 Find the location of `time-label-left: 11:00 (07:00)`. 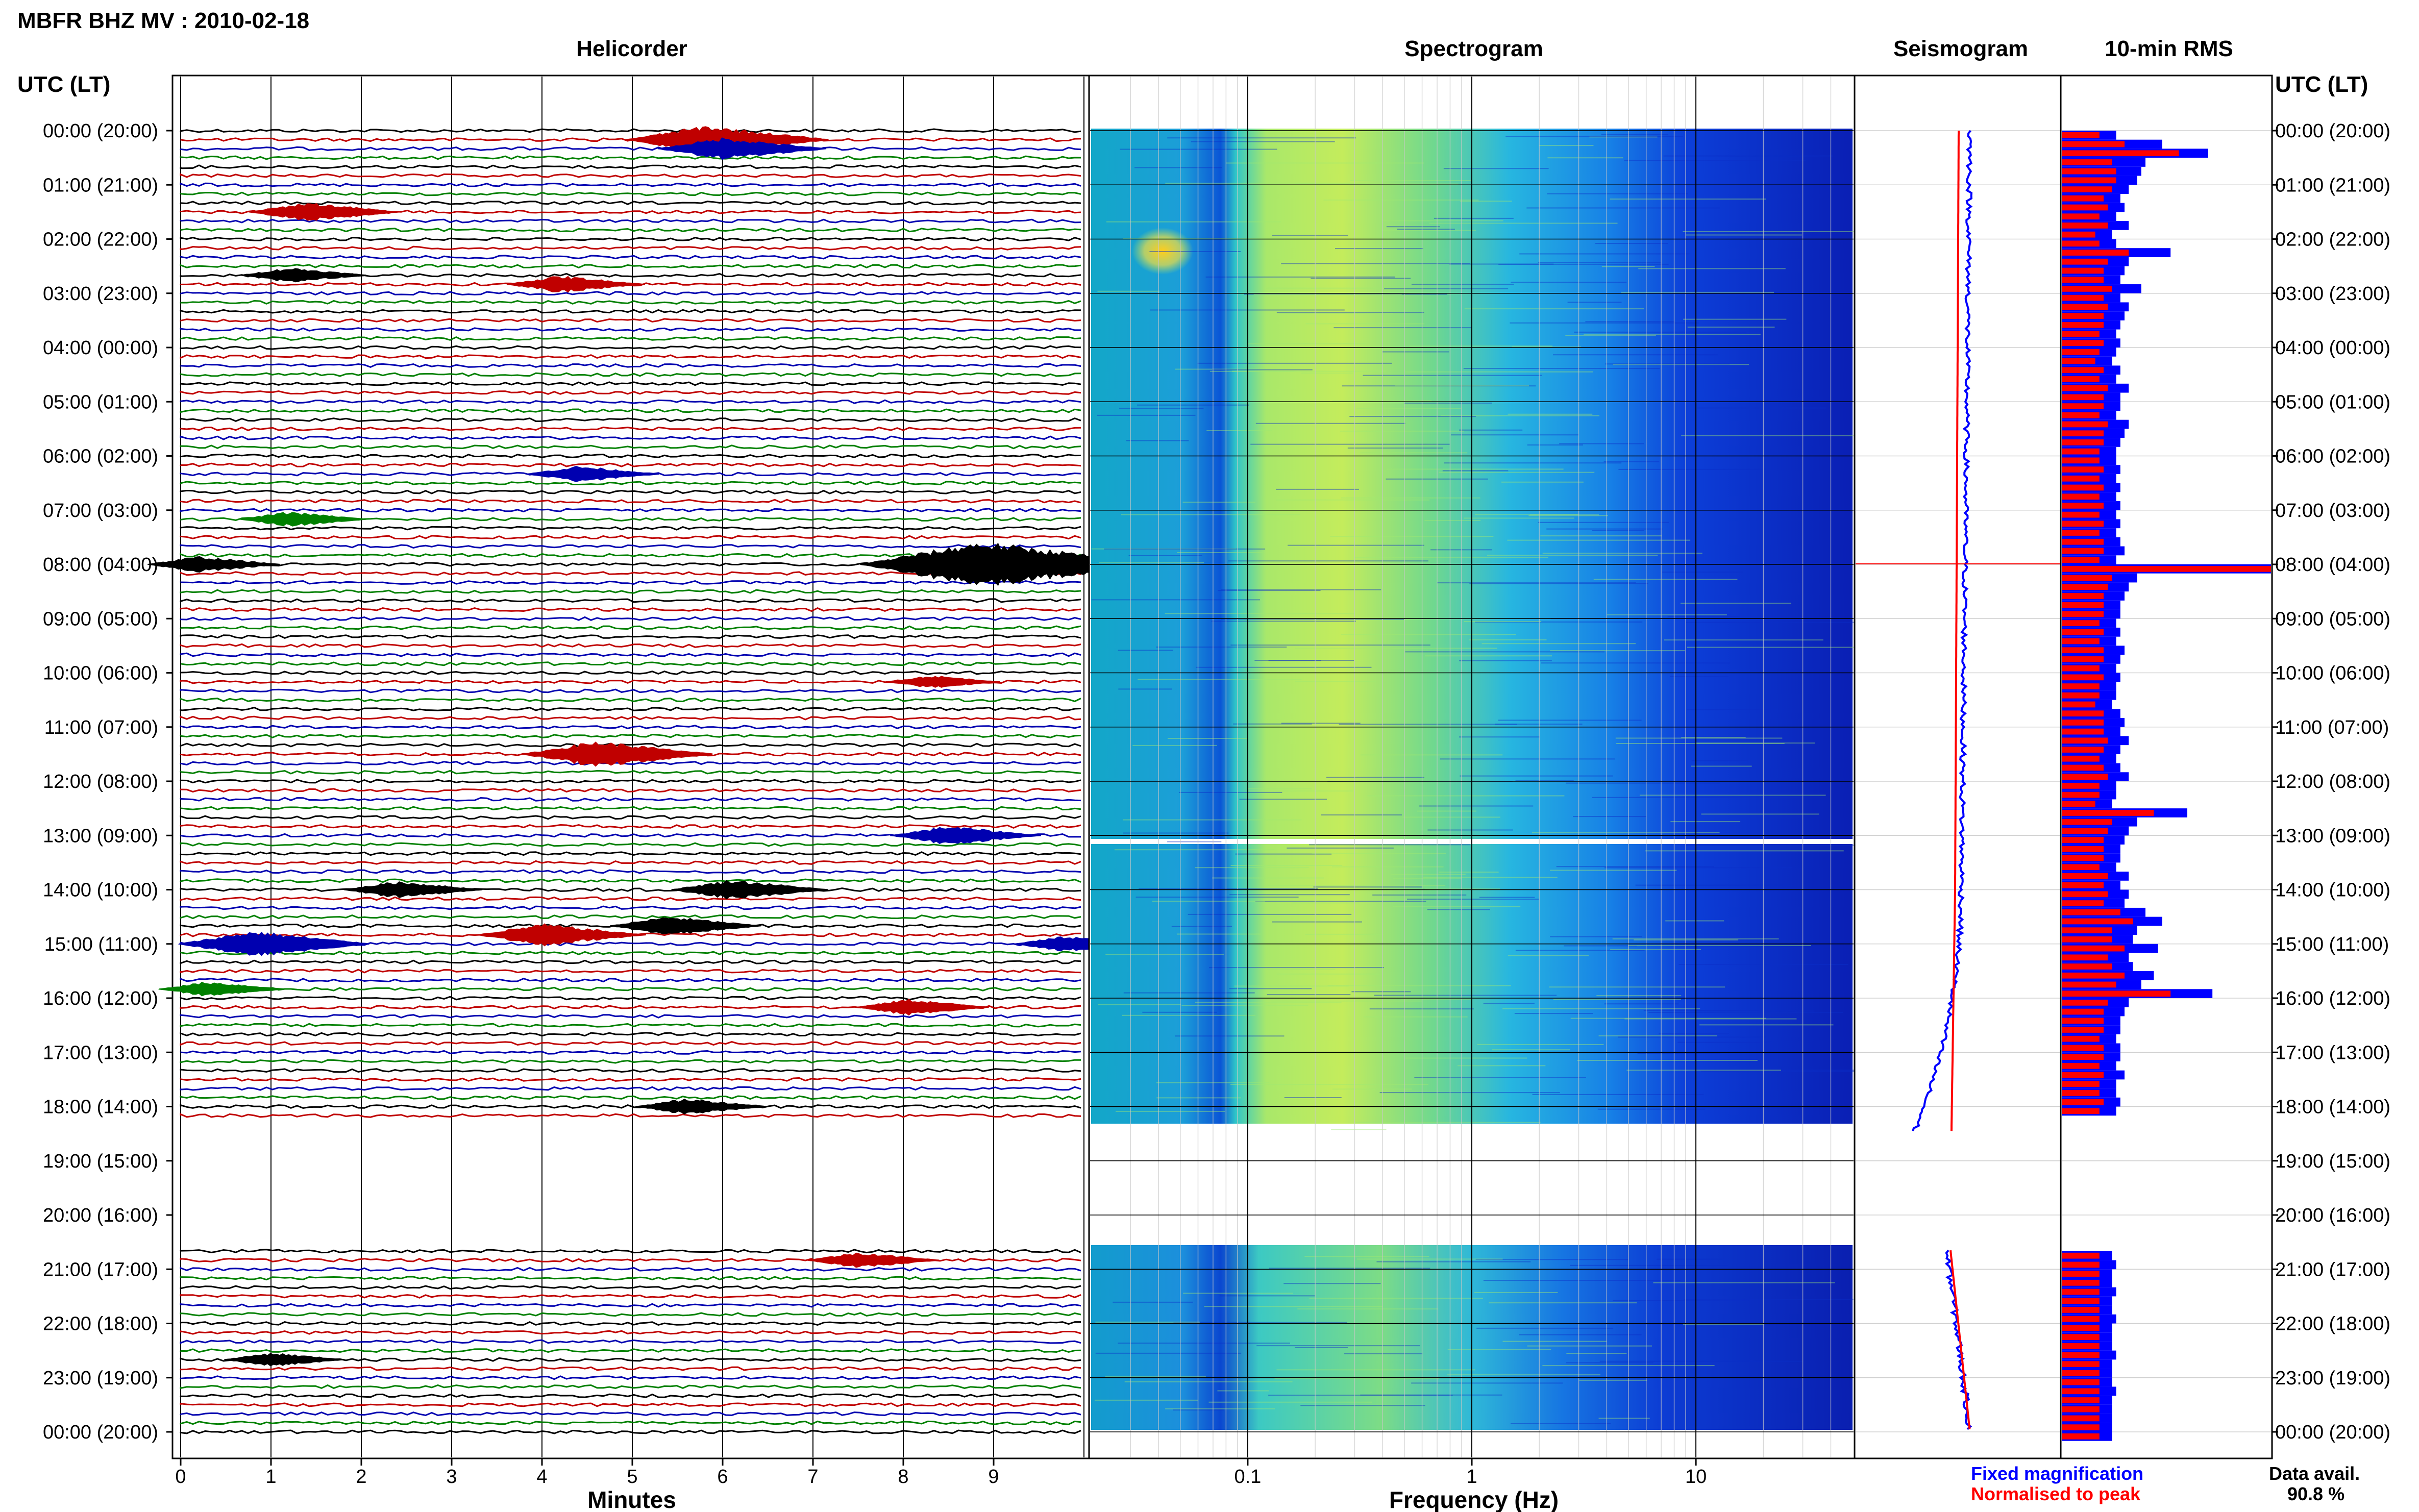

time-label-left: 11:00 (07:00) is located at coordinates (101, 727).